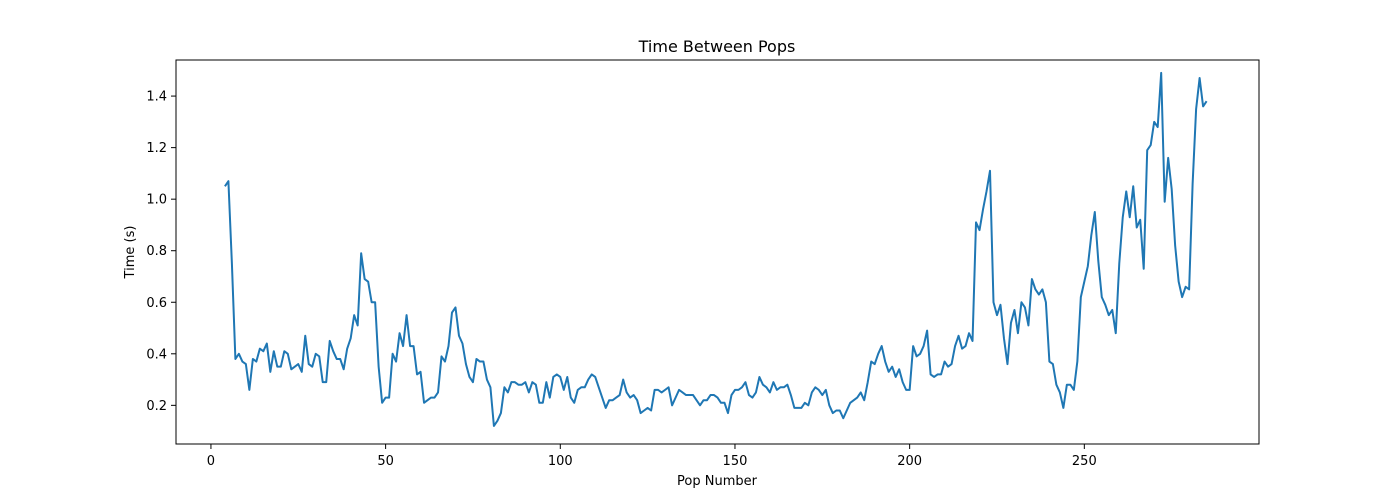 This screenshot has width=1400, height=500. Describe the element at coordinates (156, 354) in the screenshot. I see `y-tick-label: 0.4` at that location.